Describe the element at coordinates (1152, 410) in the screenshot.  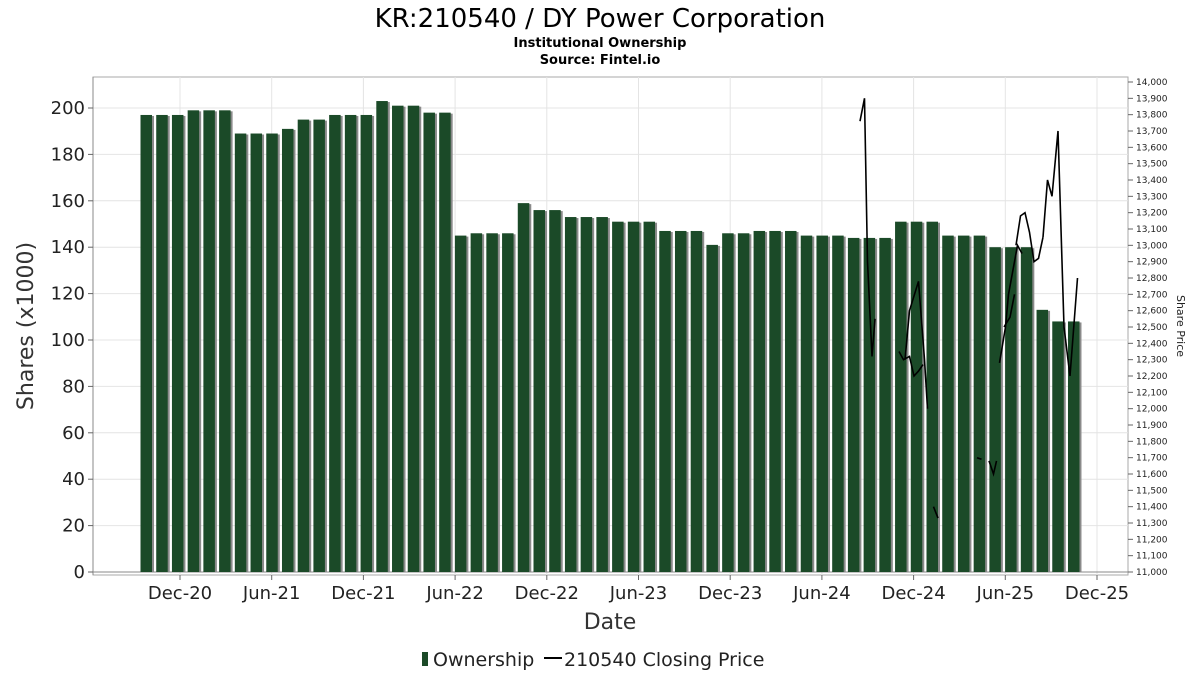
I see `y-right-tick-label: 12,000` at that location.